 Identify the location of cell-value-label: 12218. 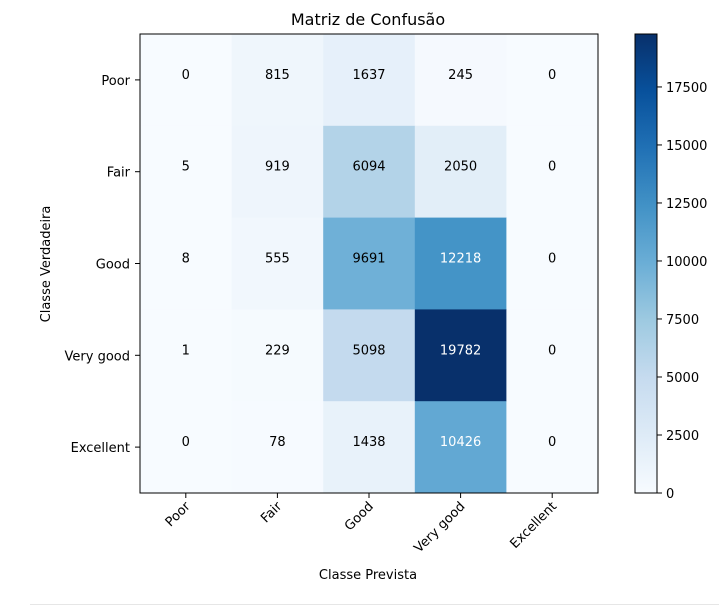
(460, 259).